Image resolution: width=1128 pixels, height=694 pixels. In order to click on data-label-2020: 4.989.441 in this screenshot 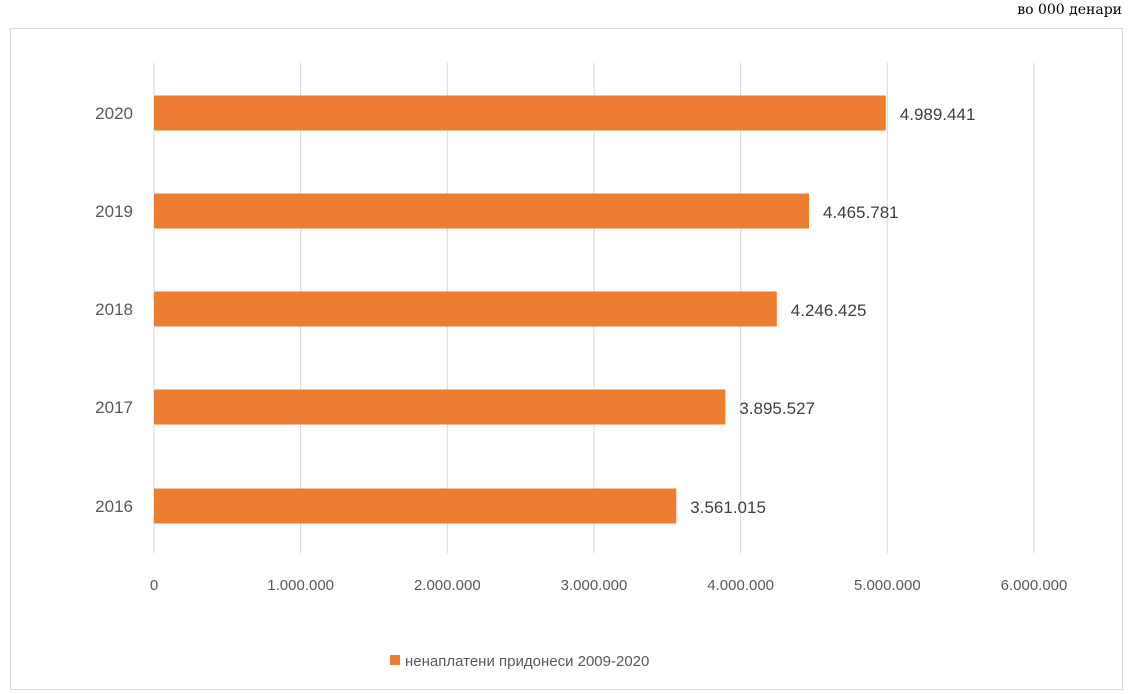, I will do `click(938, 114)`.